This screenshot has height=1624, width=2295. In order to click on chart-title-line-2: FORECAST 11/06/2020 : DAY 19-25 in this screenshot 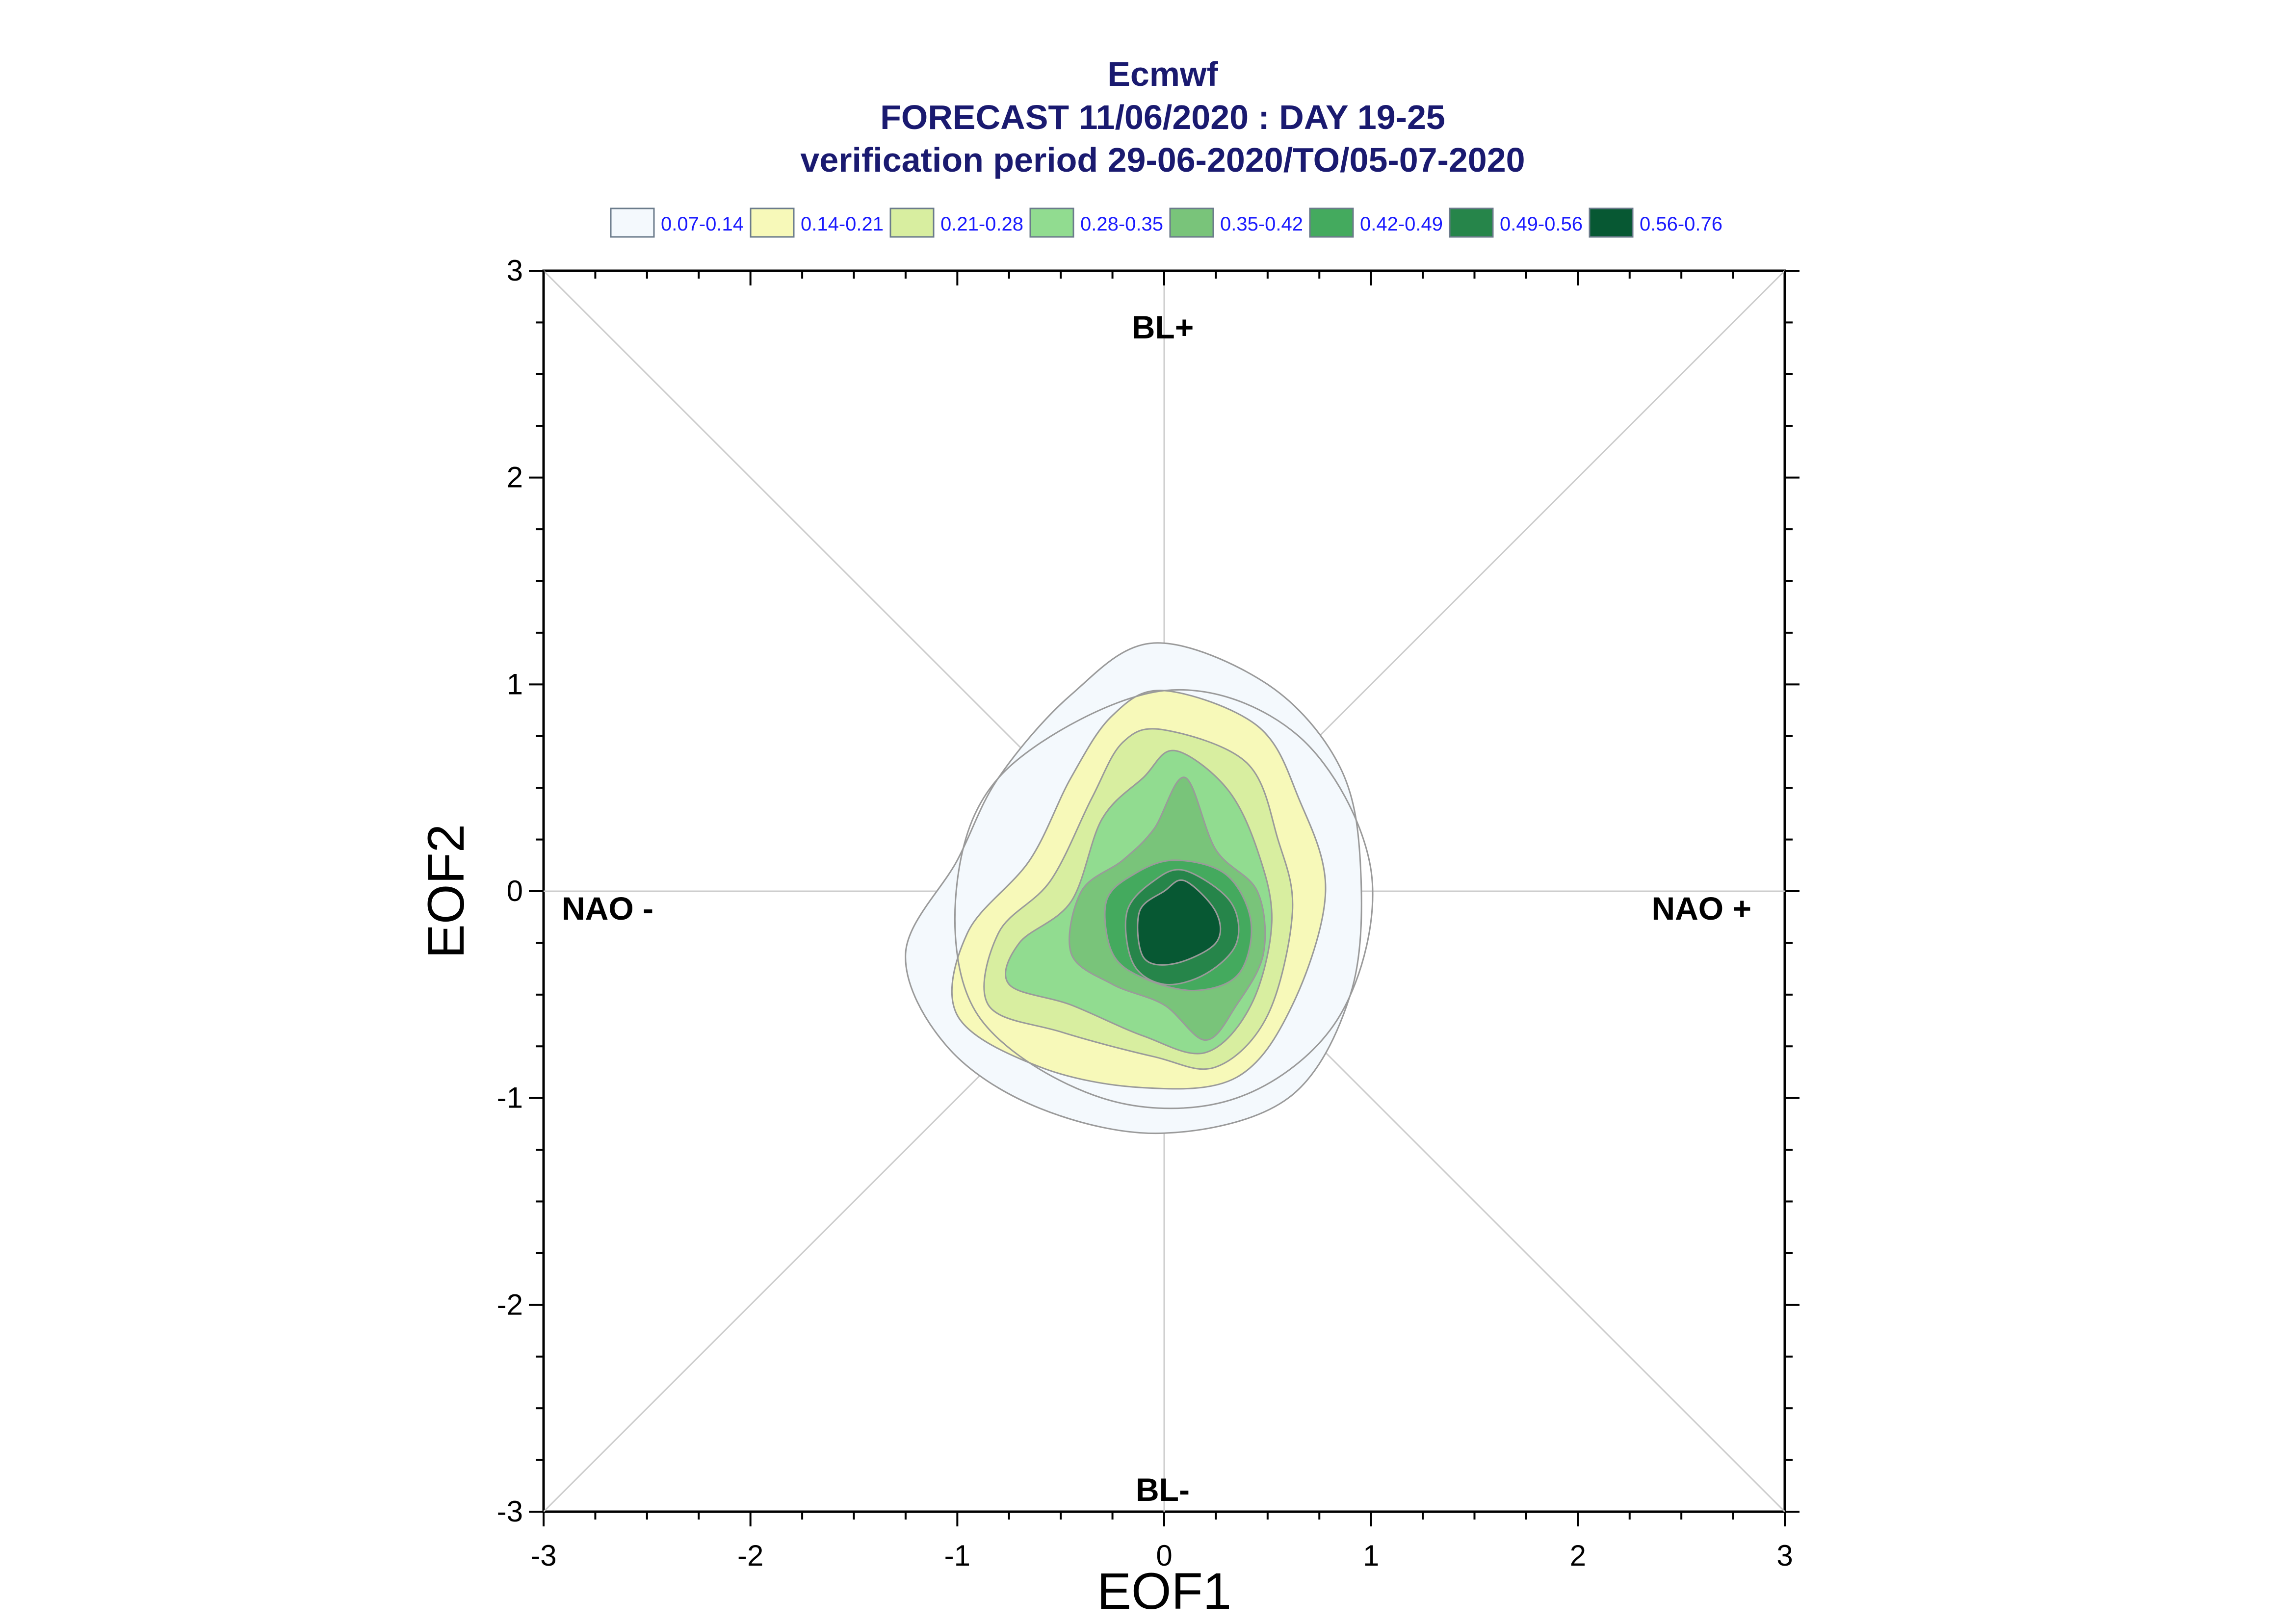, I will do `click(1162, 117)`.